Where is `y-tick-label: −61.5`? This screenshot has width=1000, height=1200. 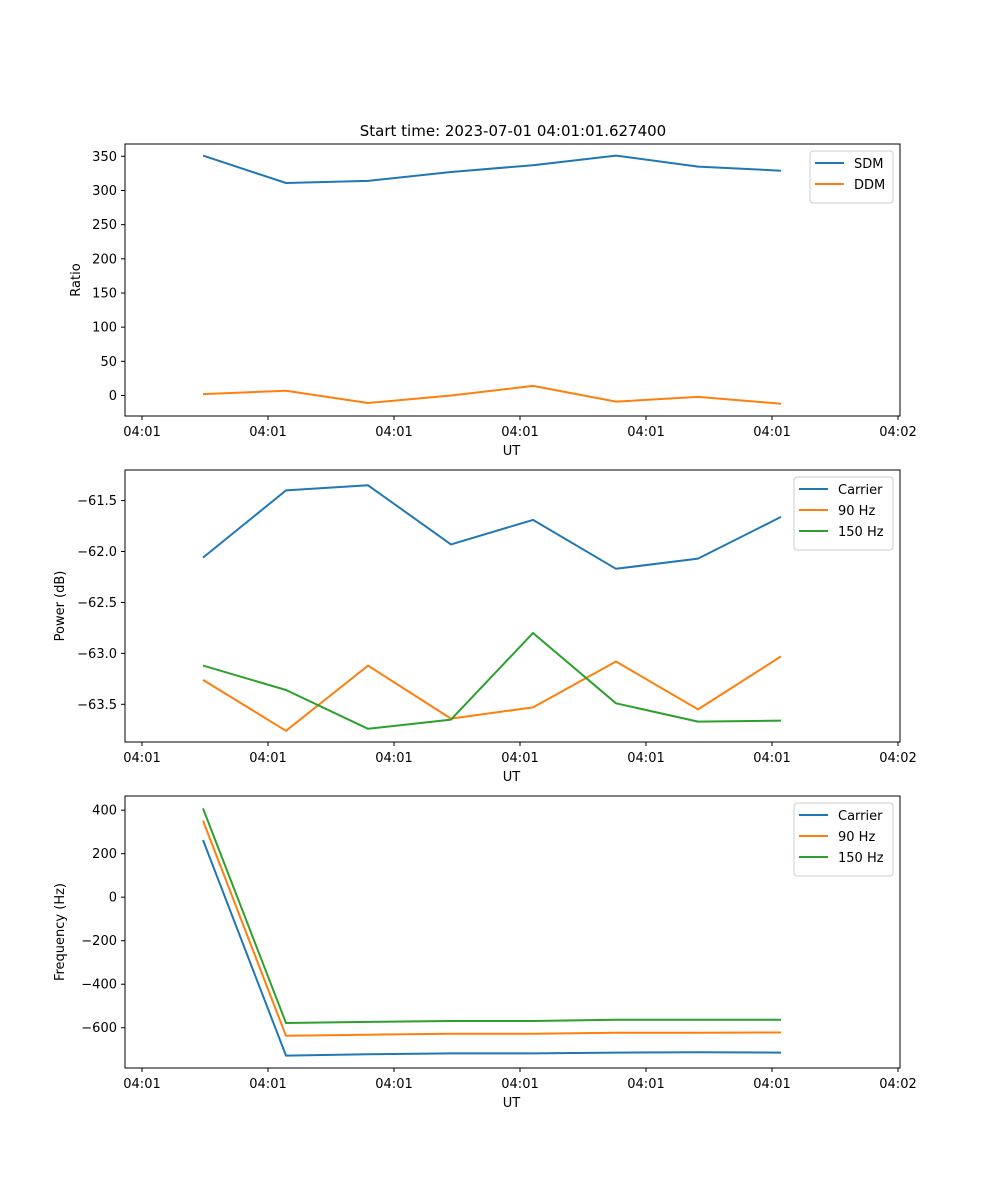 y-tick-label: −61.5 is located at coordinates (97, 501).